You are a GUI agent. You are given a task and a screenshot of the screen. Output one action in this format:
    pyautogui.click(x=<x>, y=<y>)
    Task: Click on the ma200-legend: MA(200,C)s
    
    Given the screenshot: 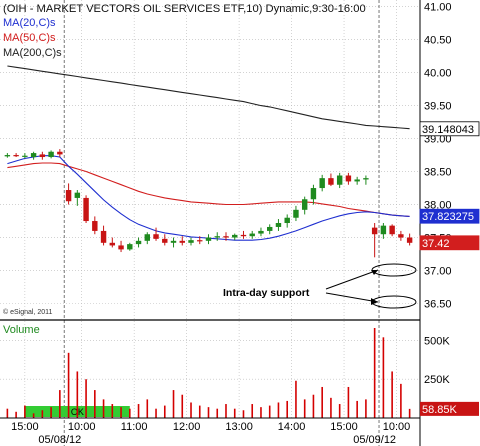 What is the action you would take?
    pyautogui.click(x=32, y=53)
    